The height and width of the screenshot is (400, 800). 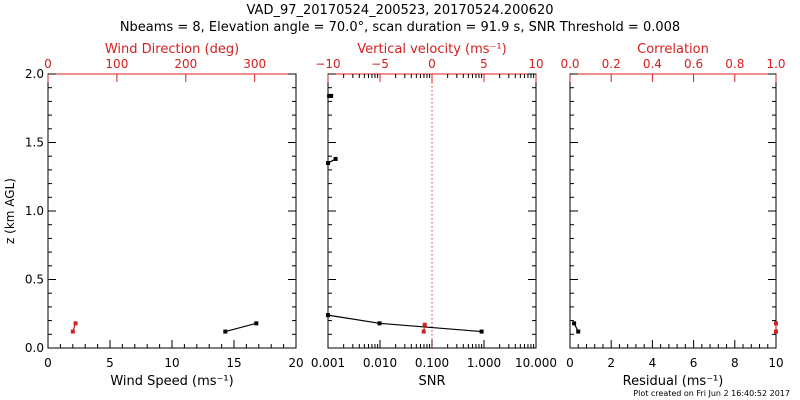 What do you see at coordinates (569, 64) in the screenshot?
I see `residual-top-tick-label: 0.0` at bounding box center [569, 64].